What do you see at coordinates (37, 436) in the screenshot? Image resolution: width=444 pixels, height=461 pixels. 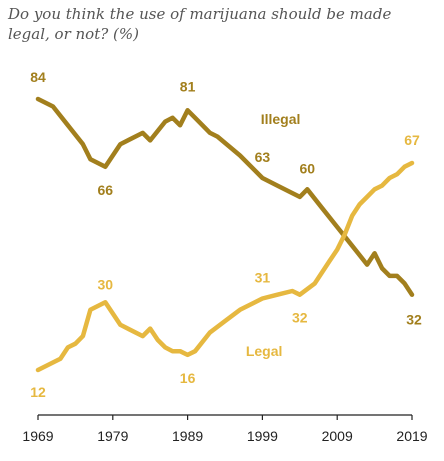 I see `x-tick-label: 1969` at bounding box center [37, 436].